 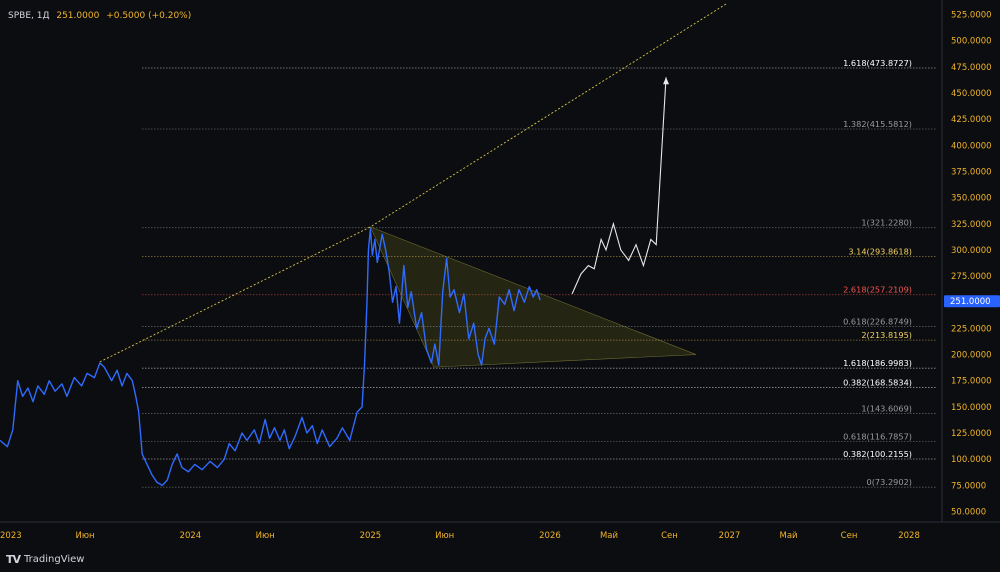 What do you see at coordinates (909, 536) in the screenshot?
I see `x-tick-label-12: 2028` at bounding box center [909, 536].